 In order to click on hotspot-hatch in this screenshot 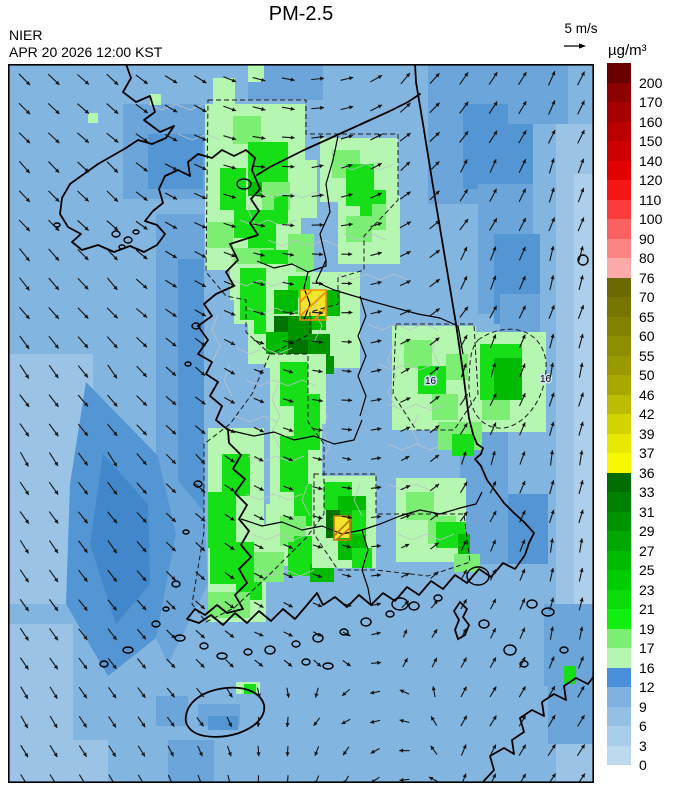, I will do `click(313, 304)`.